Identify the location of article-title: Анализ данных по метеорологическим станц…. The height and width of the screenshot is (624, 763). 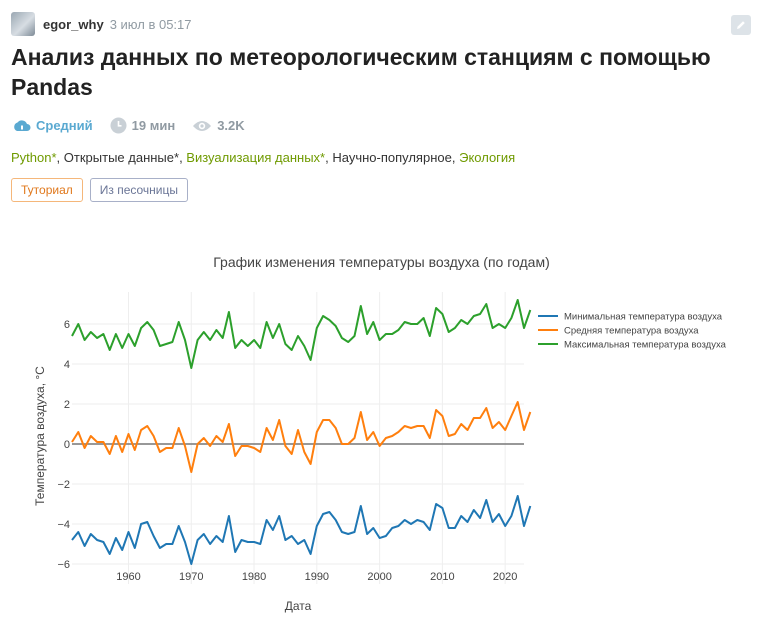
(361, 72).